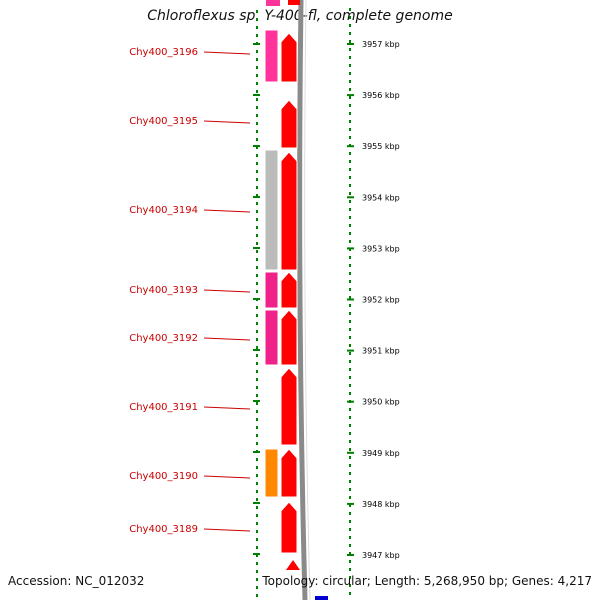  What do you see at coordinates (163, 210) in the screenshot?
I see `gene-label: Chy400_3194` at bounding box center [163, 210].